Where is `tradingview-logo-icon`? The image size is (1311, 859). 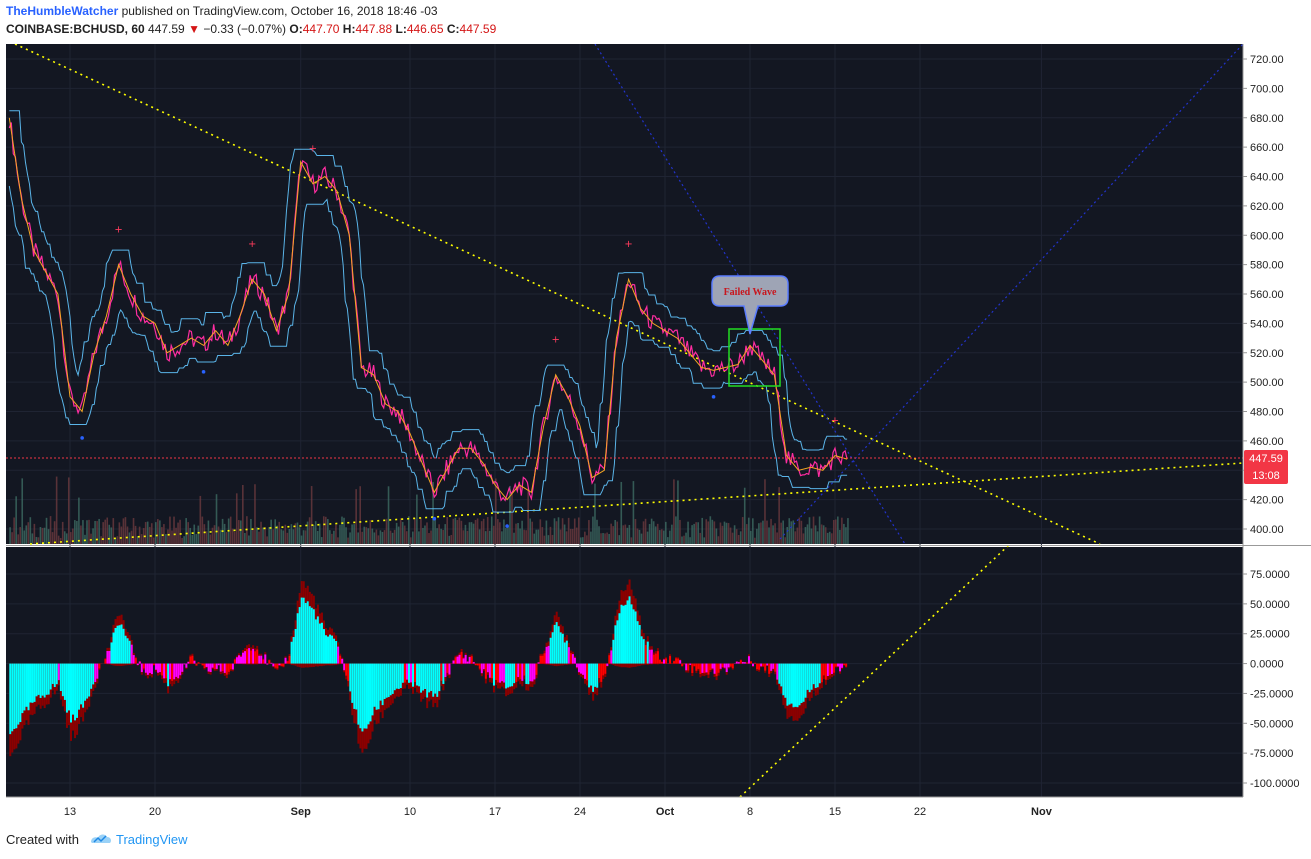
tradingview-logo-icon is located at coordinates (101, 839).